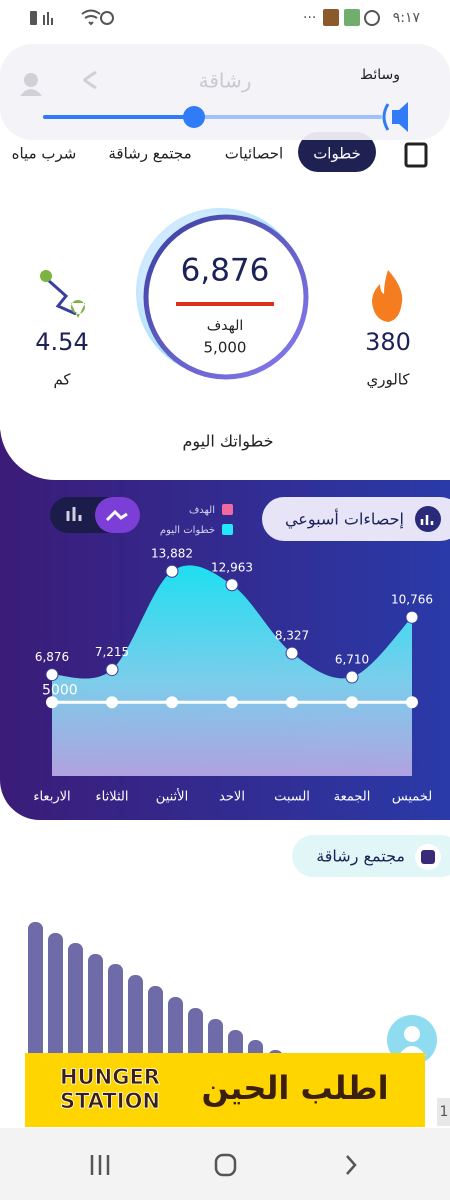 The height and width of the screenshot is (1200, 450). I want to click on page-indicator: 1, so click(444, 1112).